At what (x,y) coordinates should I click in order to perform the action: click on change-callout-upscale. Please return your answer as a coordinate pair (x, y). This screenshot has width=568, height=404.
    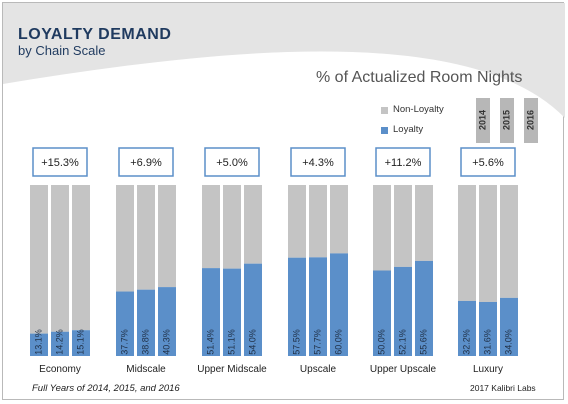
    Looking at the image, I should click on (318, 162).